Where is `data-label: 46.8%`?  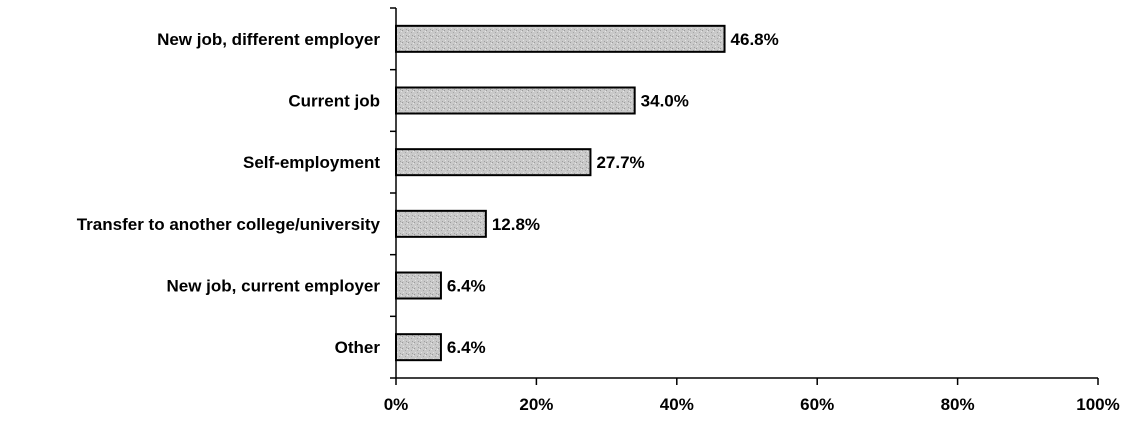 data-label: 46.8% is located at coordinates (755, 39).